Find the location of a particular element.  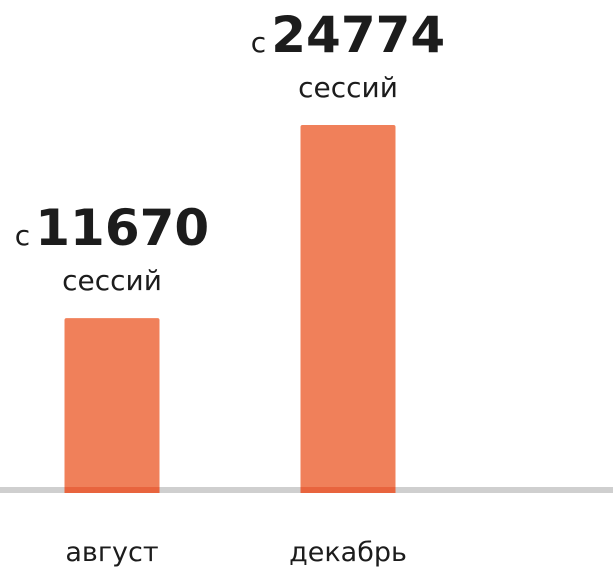

value-label: с 24774 is located at coordinates (348, 35).